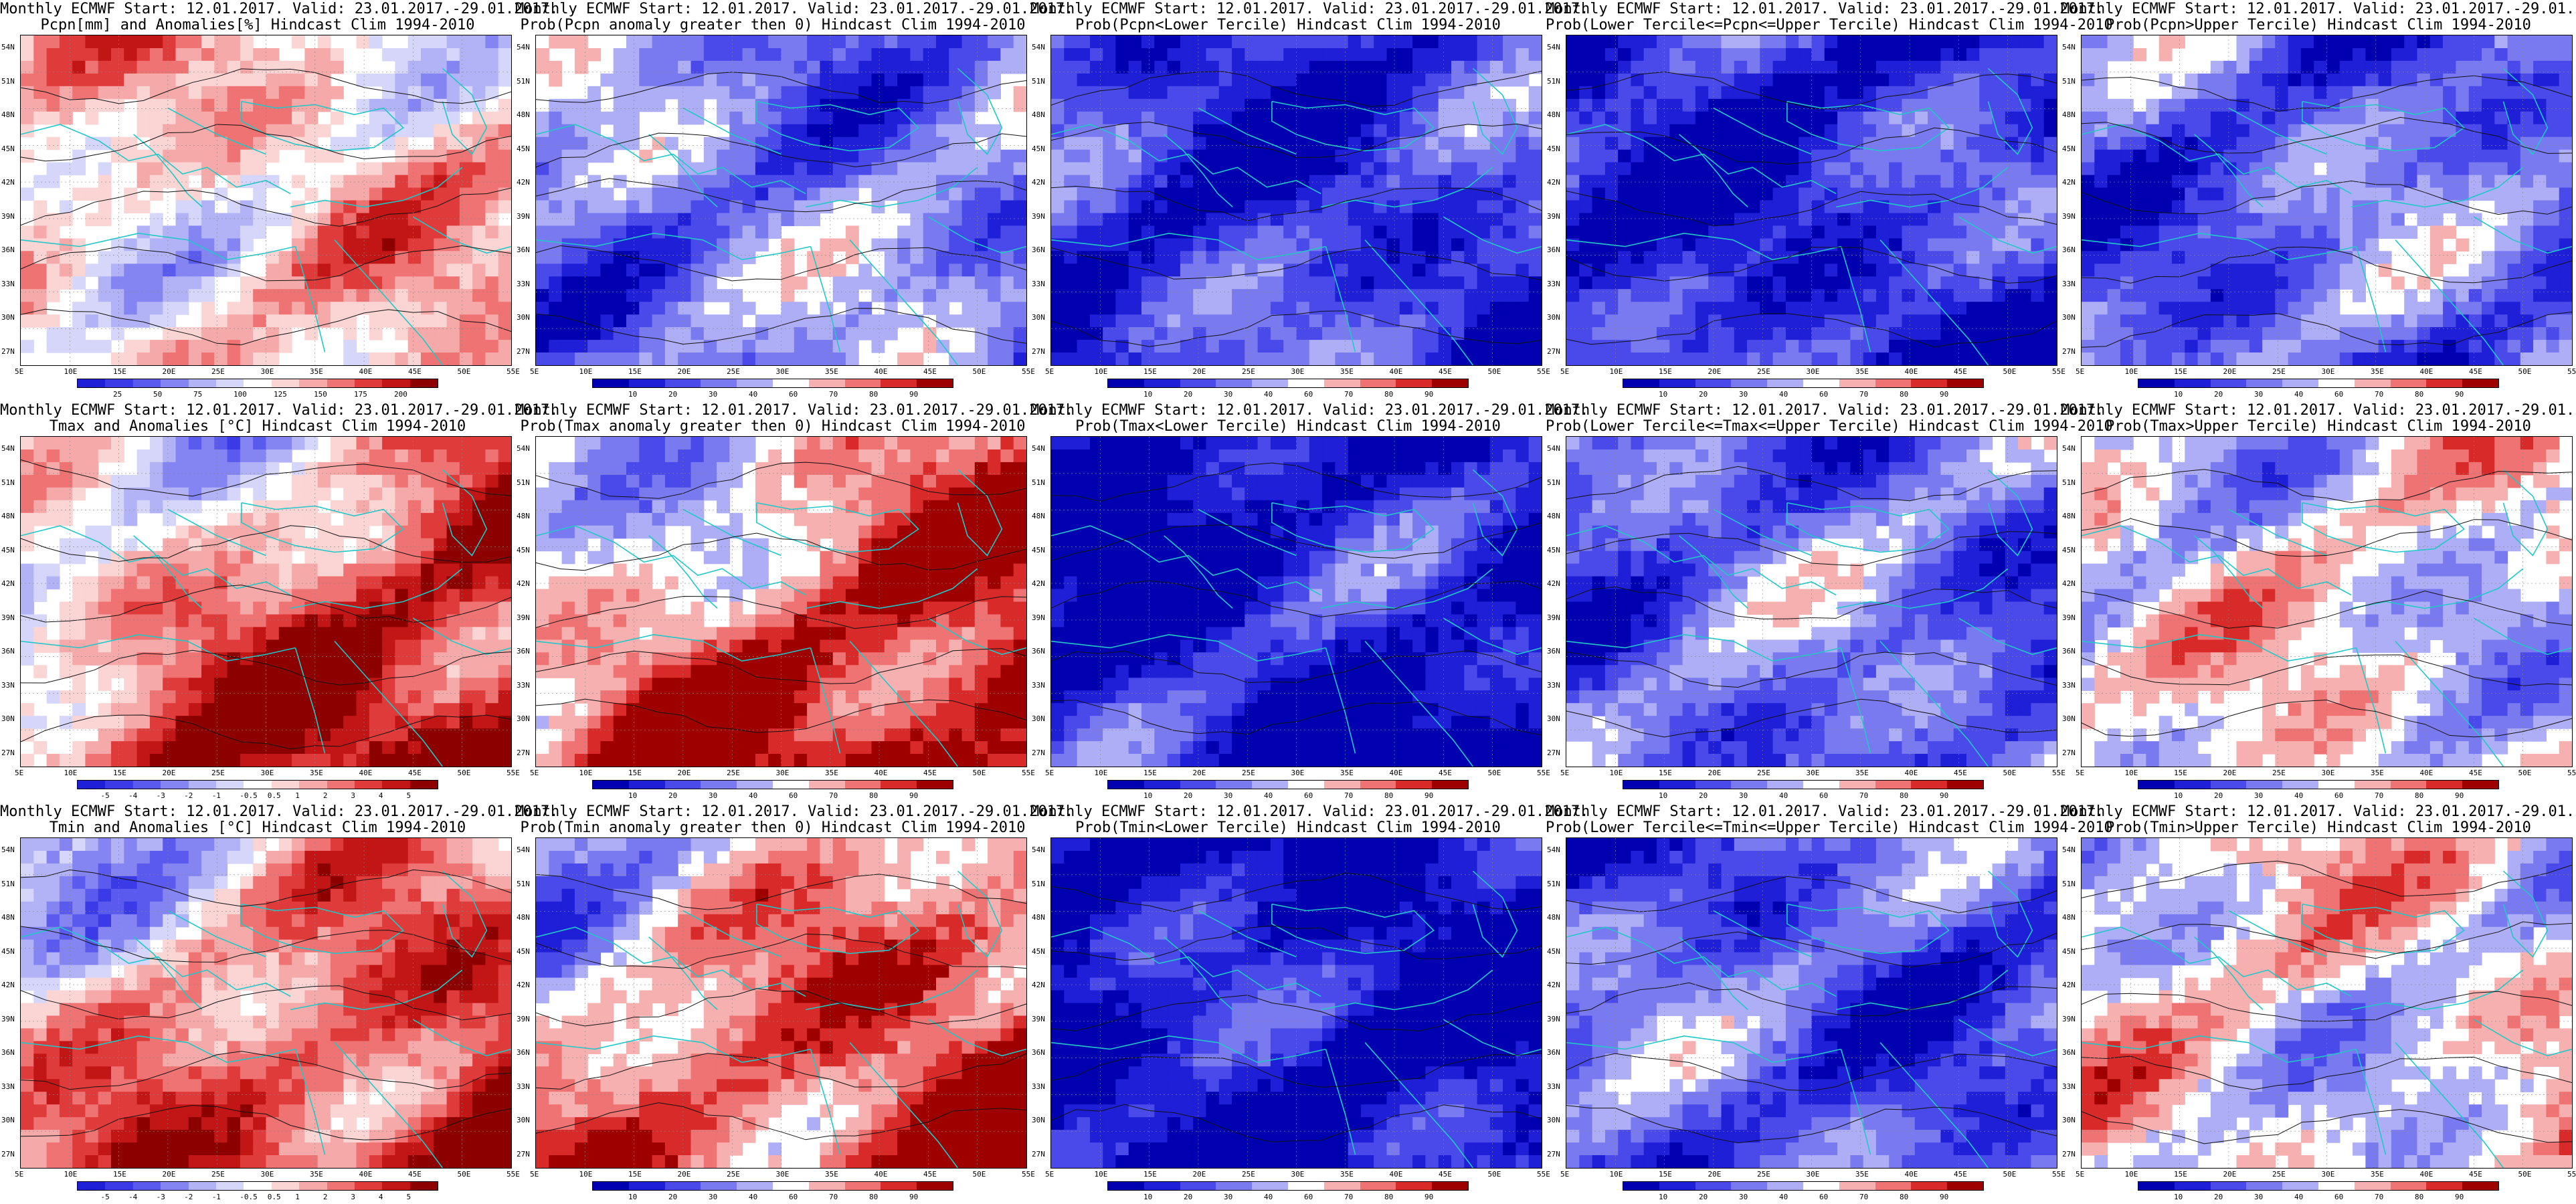 The image size is (2576, 1204). Describe the element at coordinates (1288, 383) in the screenshot. I see `colorbar` at that location.